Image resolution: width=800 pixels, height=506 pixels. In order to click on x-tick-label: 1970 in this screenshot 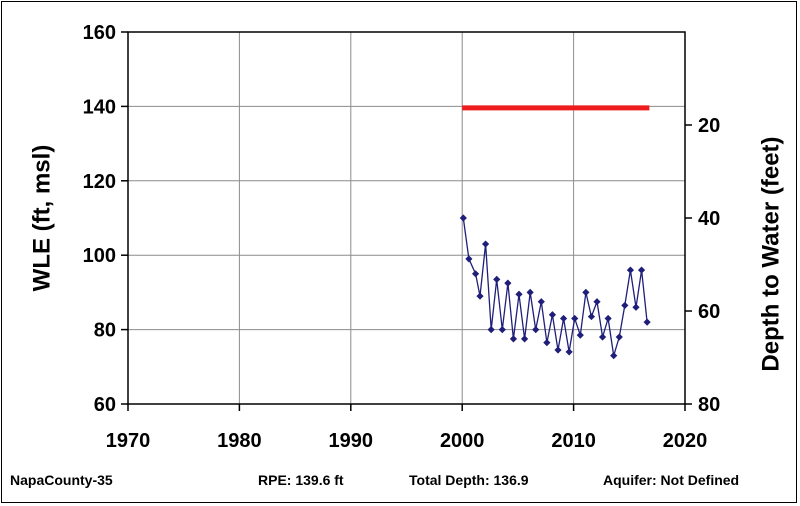, I will do `click(128, 441)`.